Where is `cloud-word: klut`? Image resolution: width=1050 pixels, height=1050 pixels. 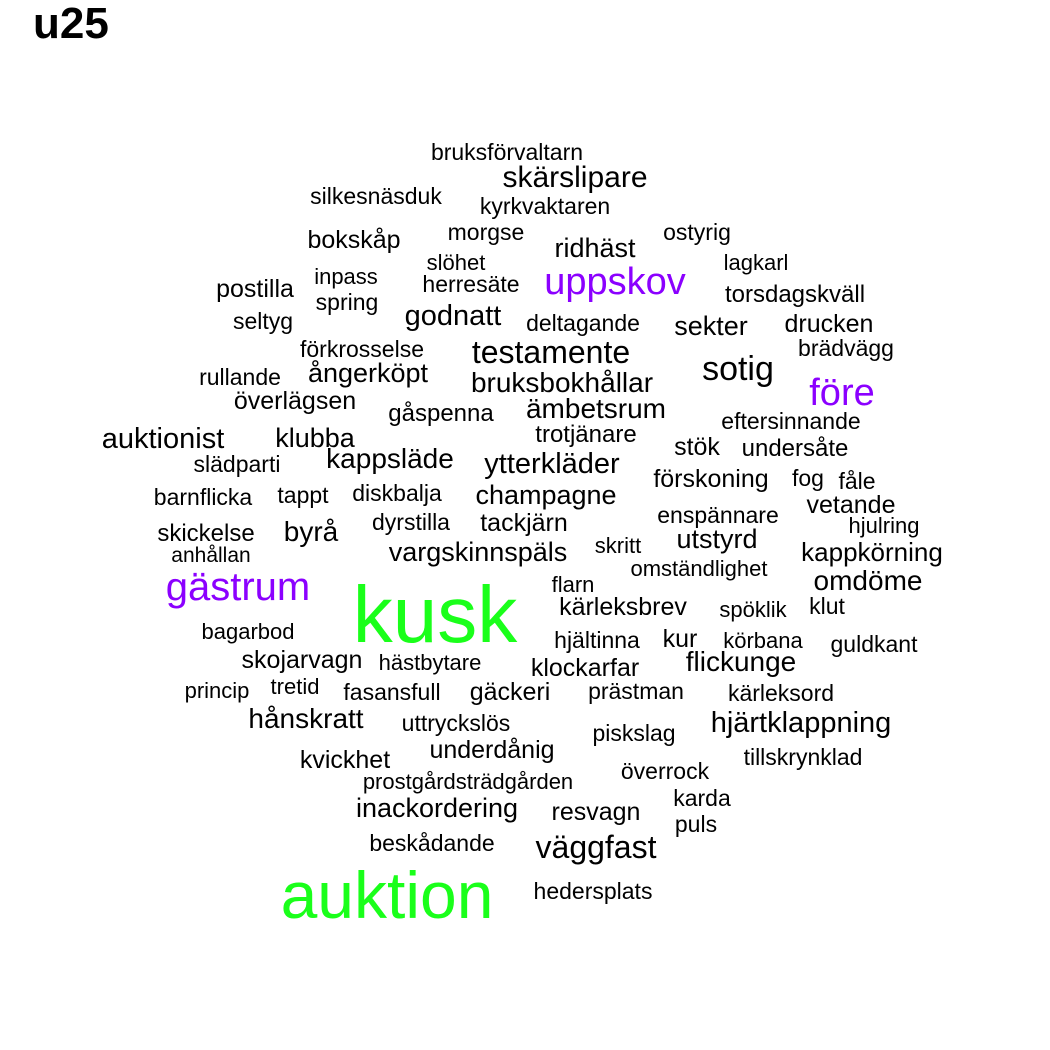
cloud-word: klut is located at coordinates (827, 606).